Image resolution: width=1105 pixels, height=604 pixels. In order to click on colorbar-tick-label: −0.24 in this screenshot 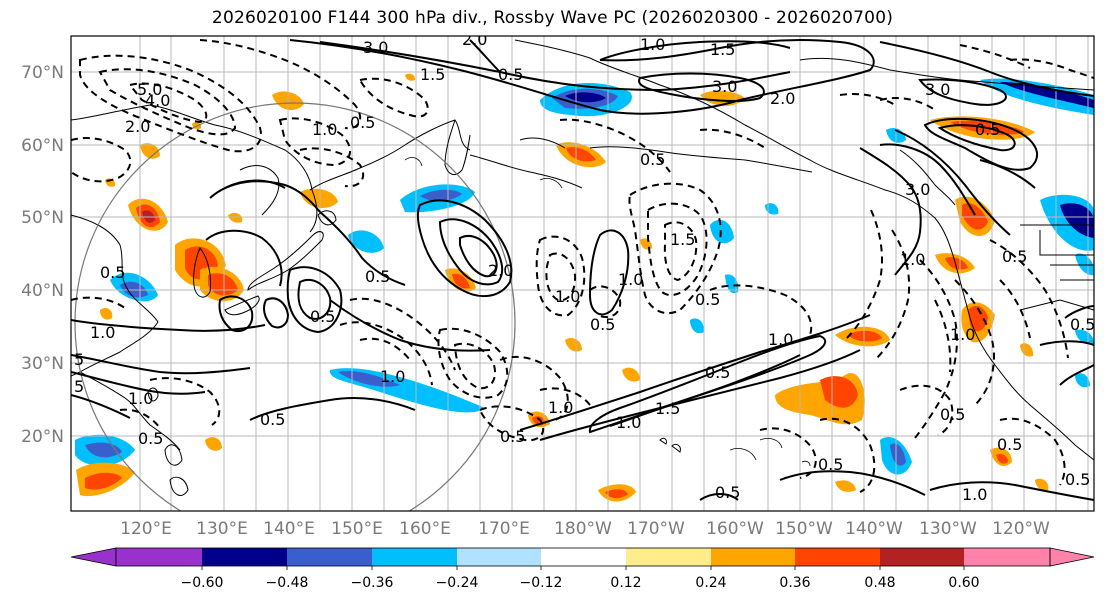, I will do `click(457, 583)`.